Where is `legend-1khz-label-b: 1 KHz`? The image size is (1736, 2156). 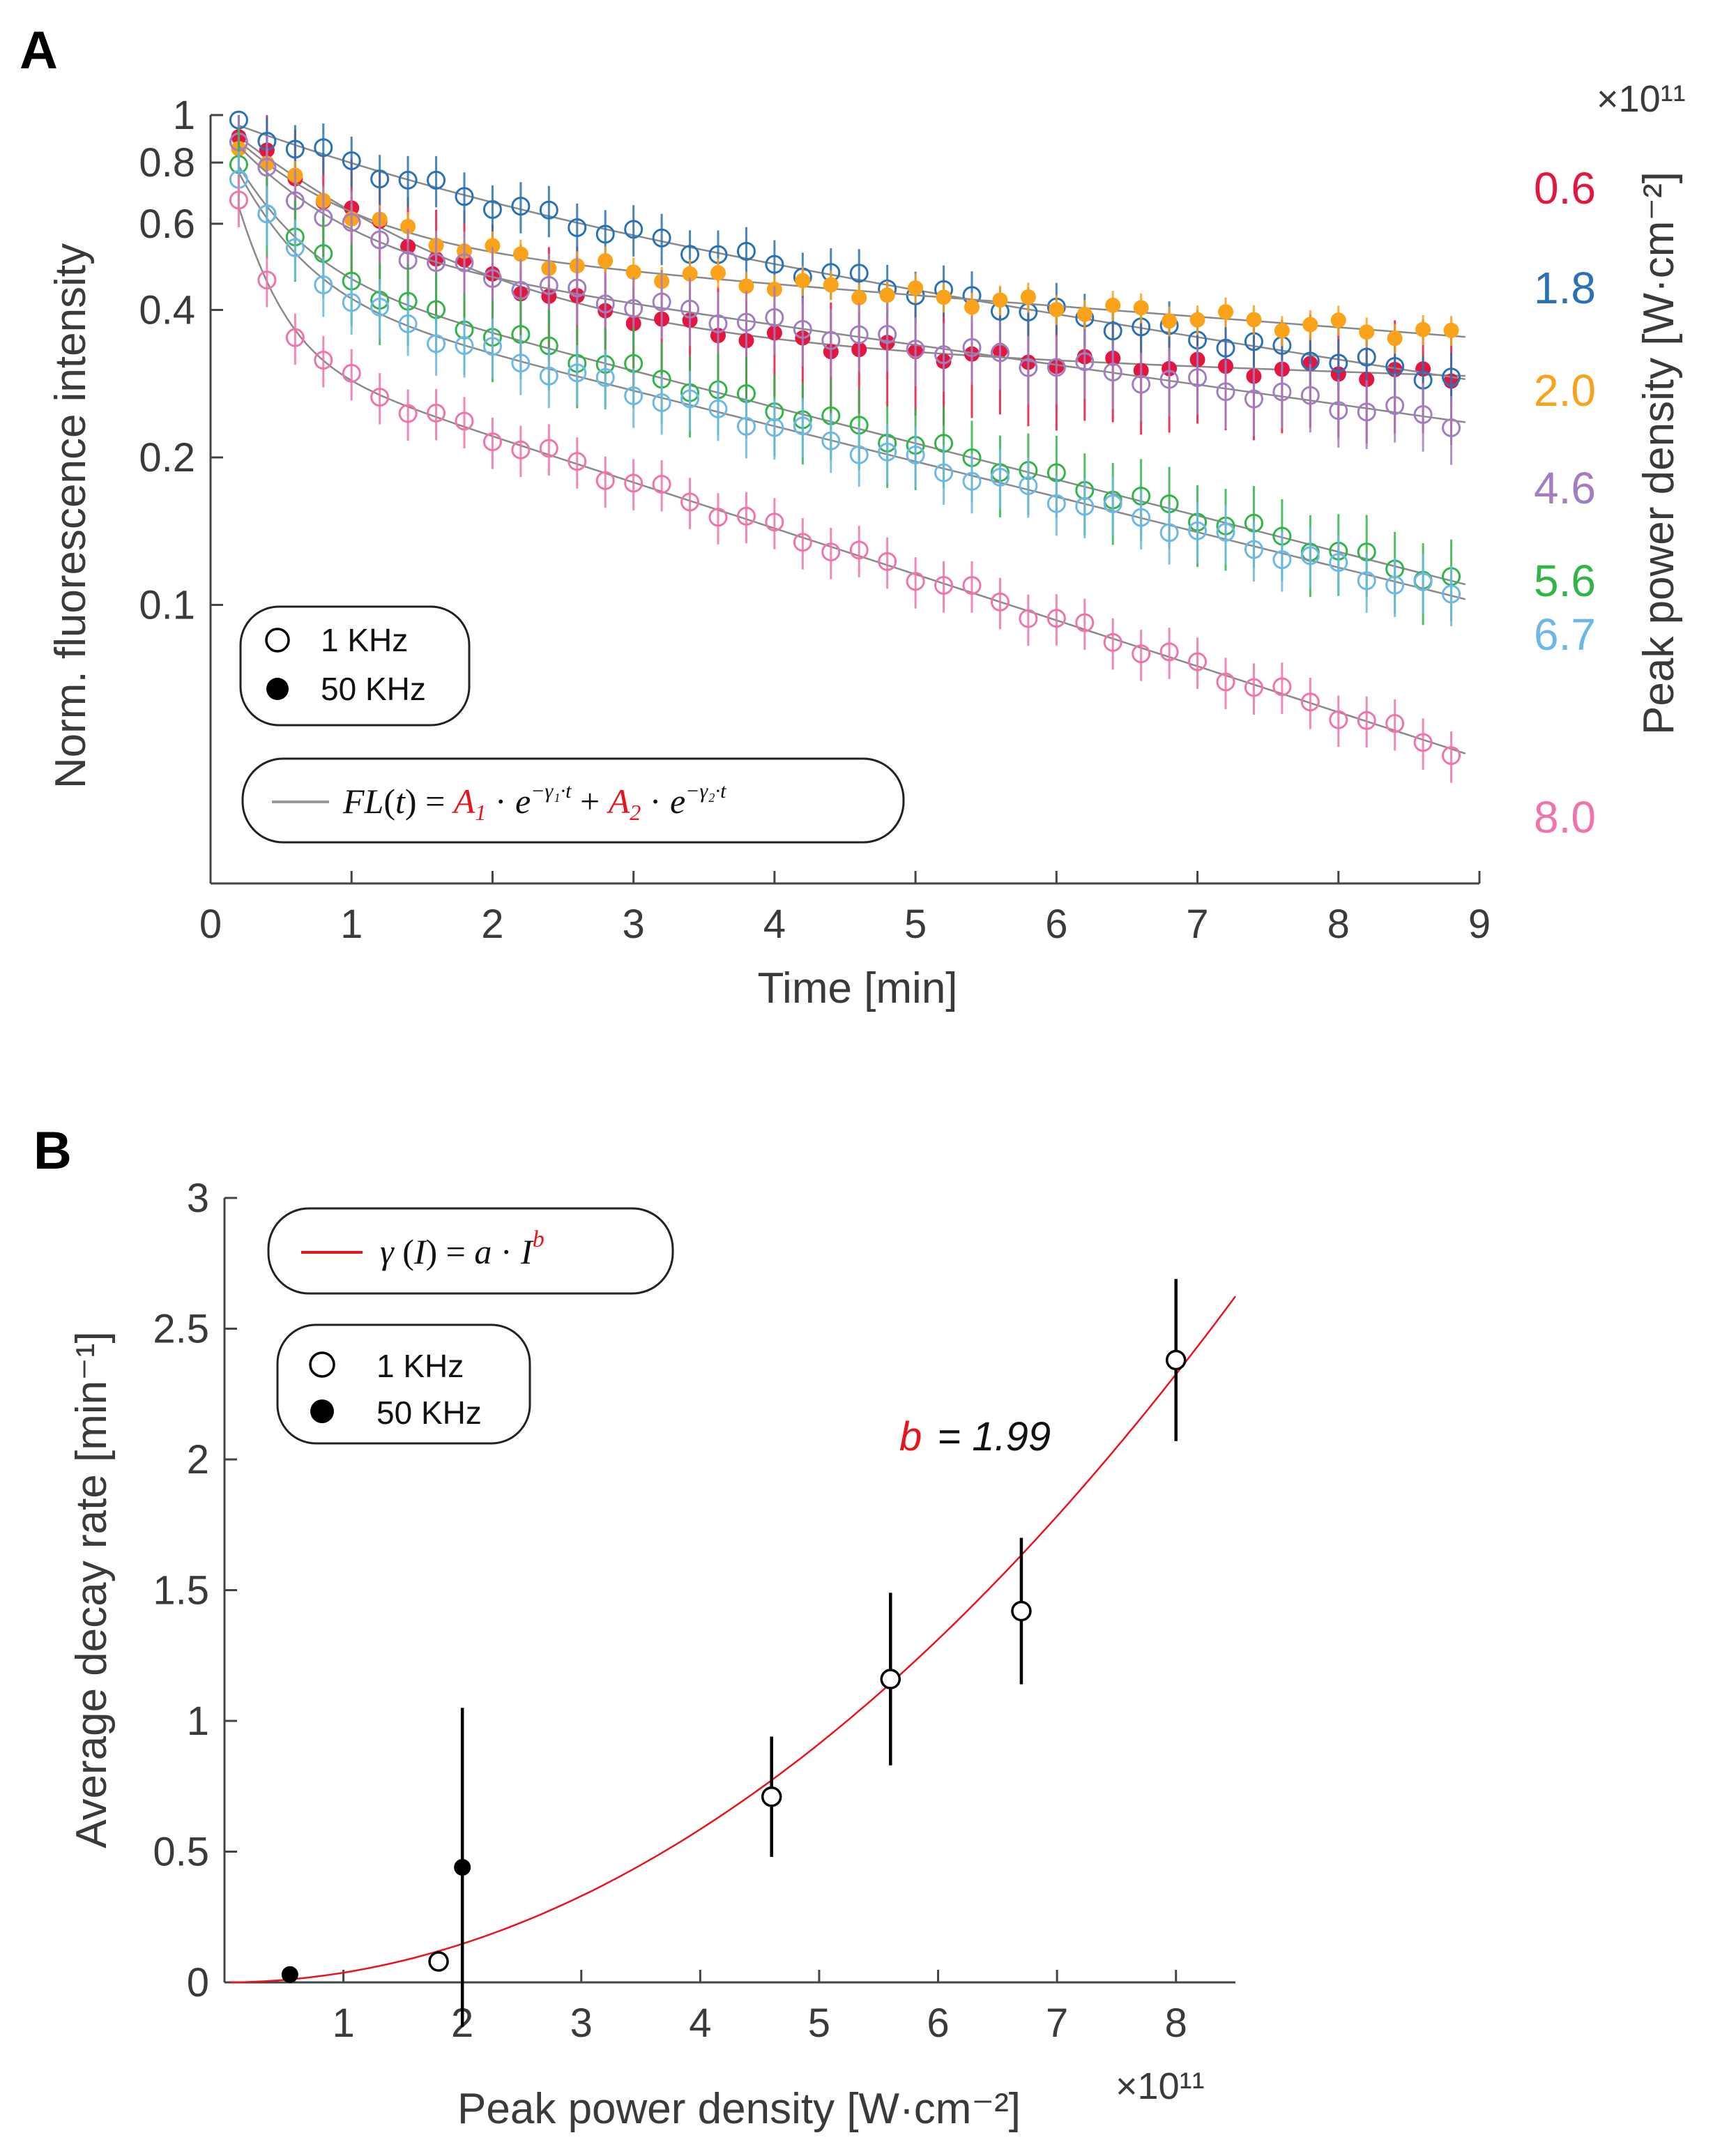 legend-1khz-label-b: 1 KHz is located at coordinates (420, 1366).